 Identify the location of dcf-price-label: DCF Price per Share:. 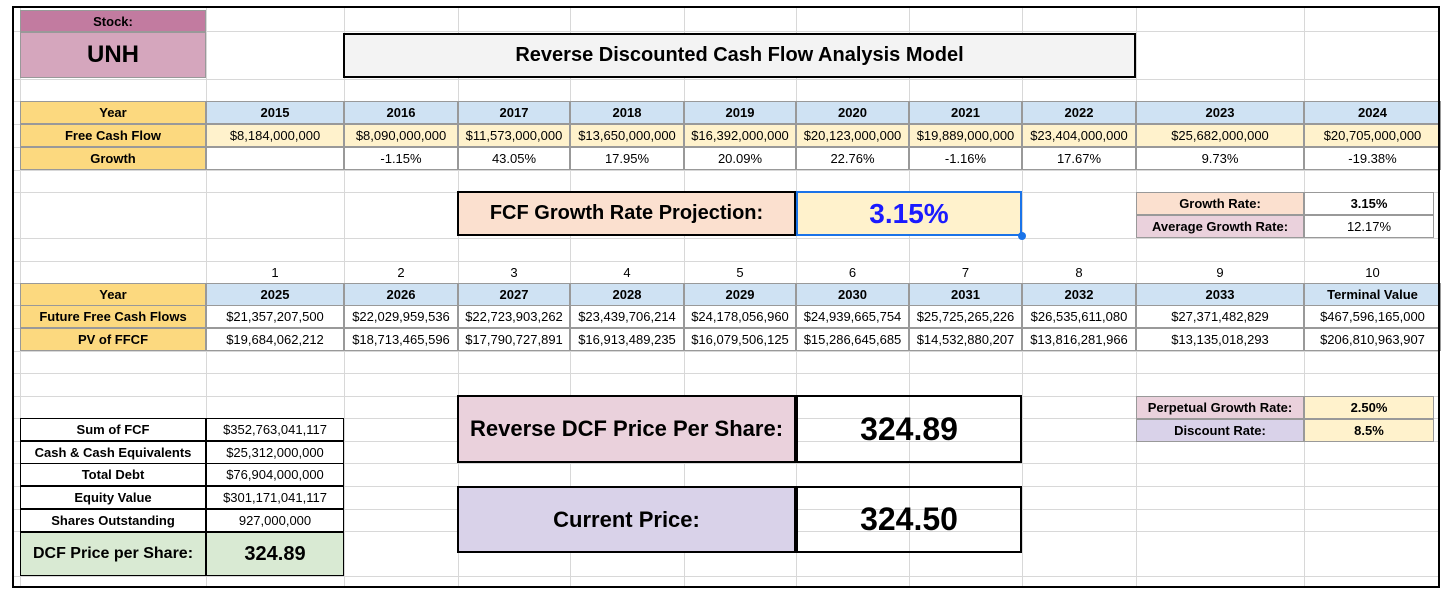
(113, 554).